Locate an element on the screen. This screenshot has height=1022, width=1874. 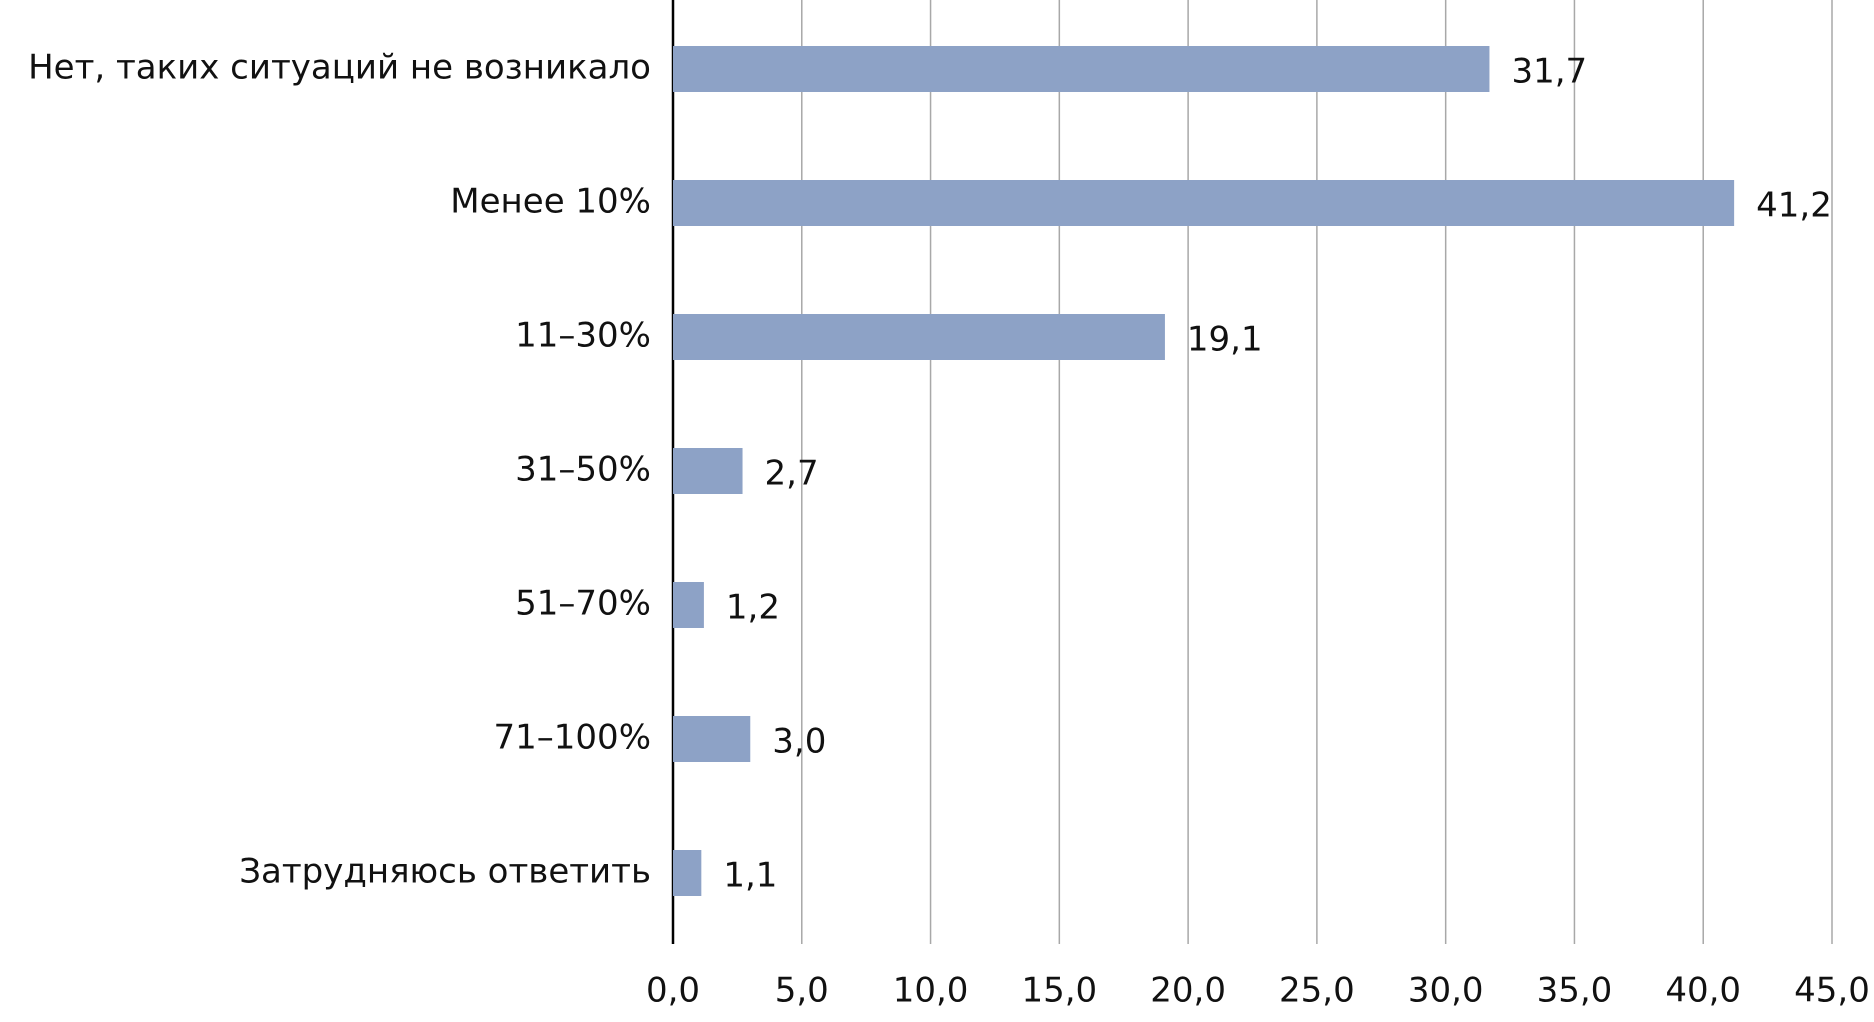
x-tick-label: 5,0 is located at coordinates (802, 991).